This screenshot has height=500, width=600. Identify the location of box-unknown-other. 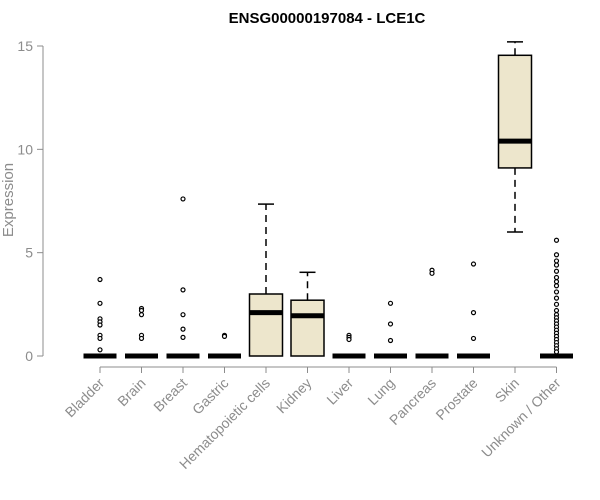
(556, 298).